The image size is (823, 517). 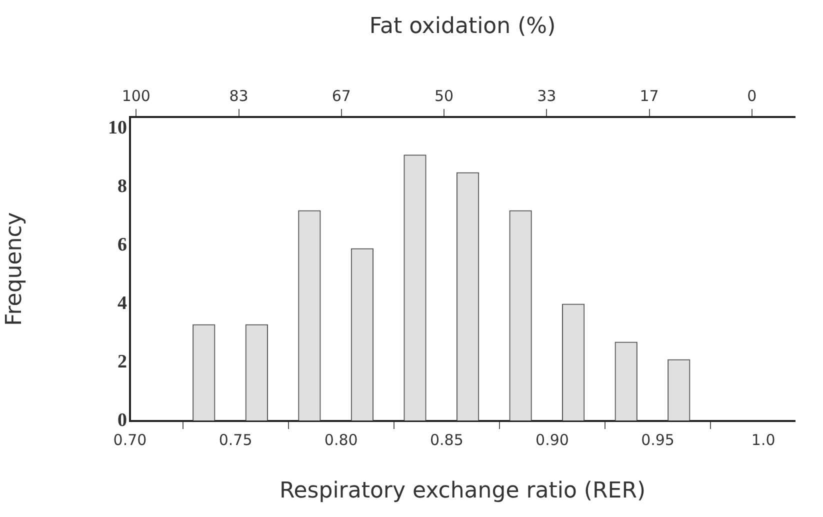 What do you see at coordinates (123, 303) in the screenshot?
I see `y-tick-label: 4` at bounding box center [123, 303].